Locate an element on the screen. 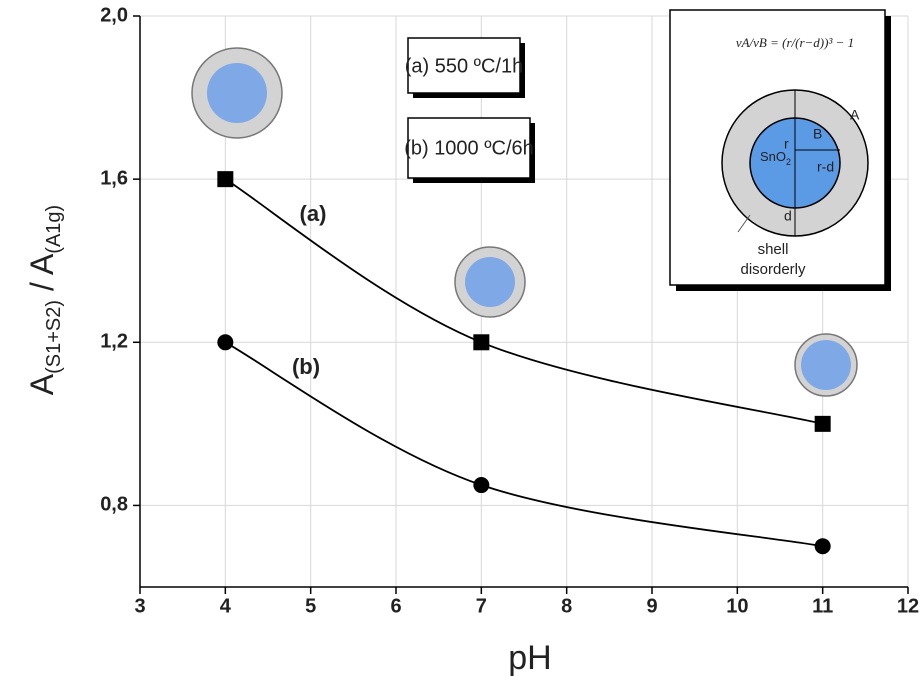  x-tick-label: 12 is located at coordinates (908, 606).